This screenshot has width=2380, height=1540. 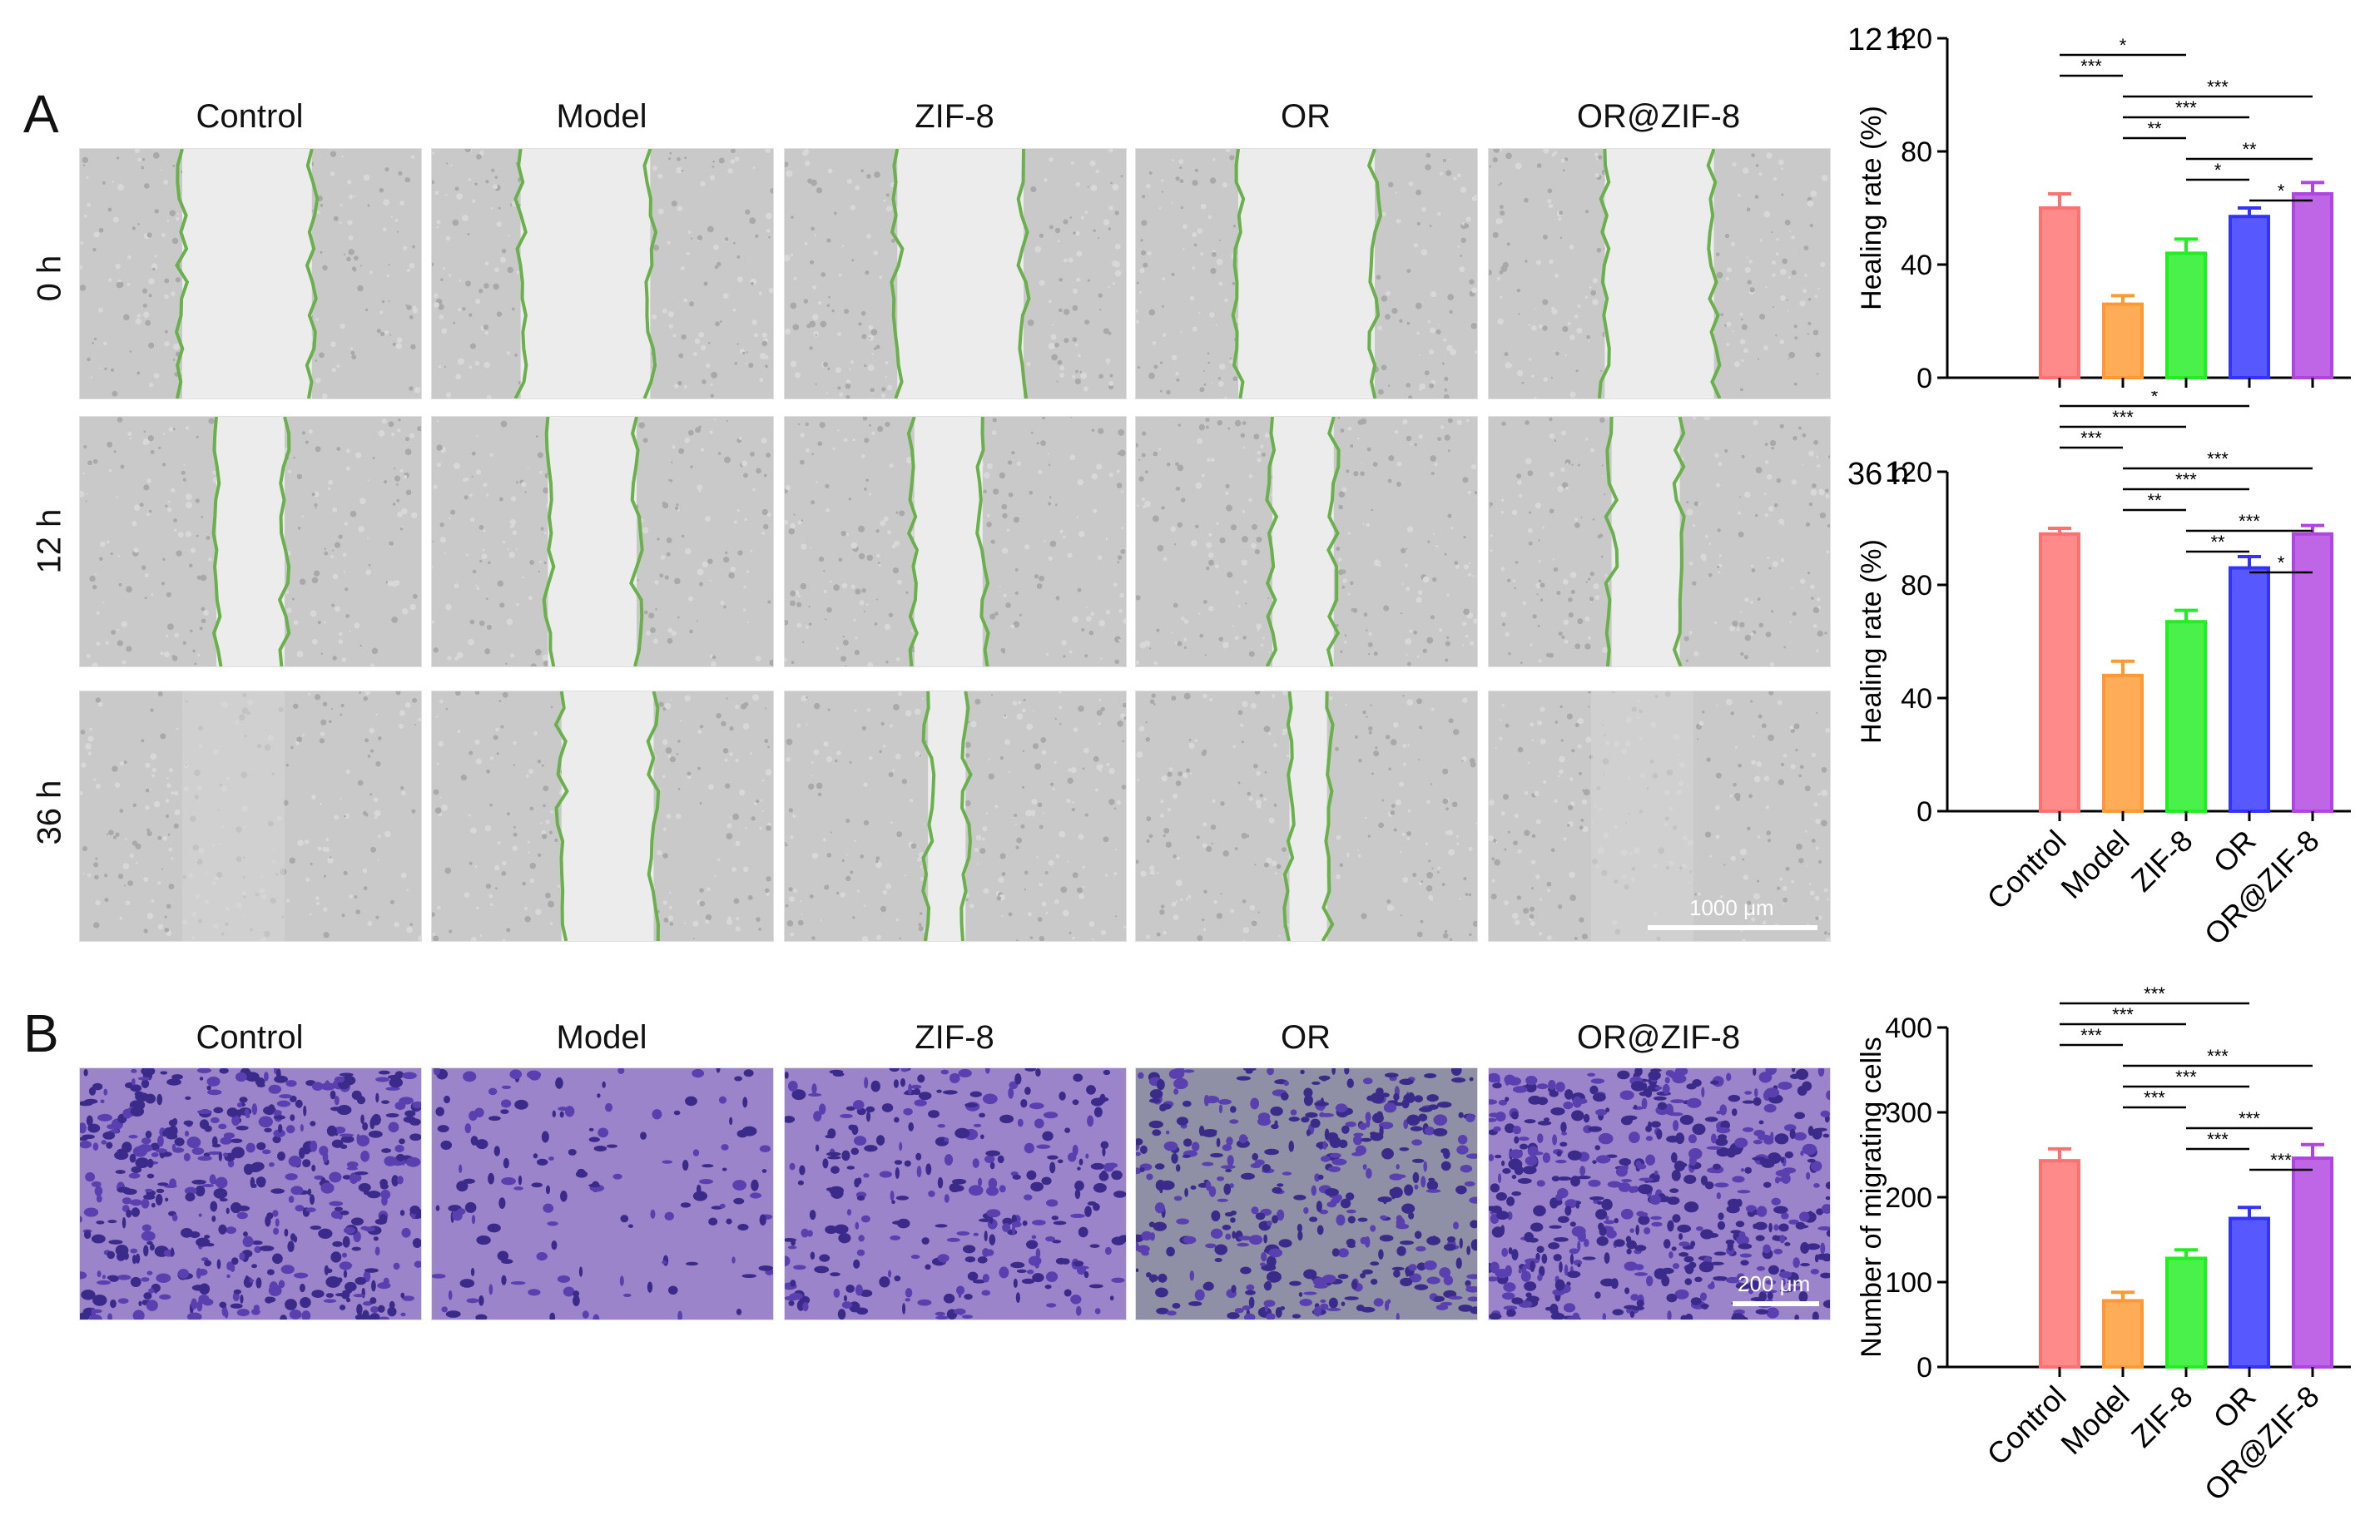 I want to click on panel-a-scalebar-label: 1000 μm, so click(x=1731, y=907).